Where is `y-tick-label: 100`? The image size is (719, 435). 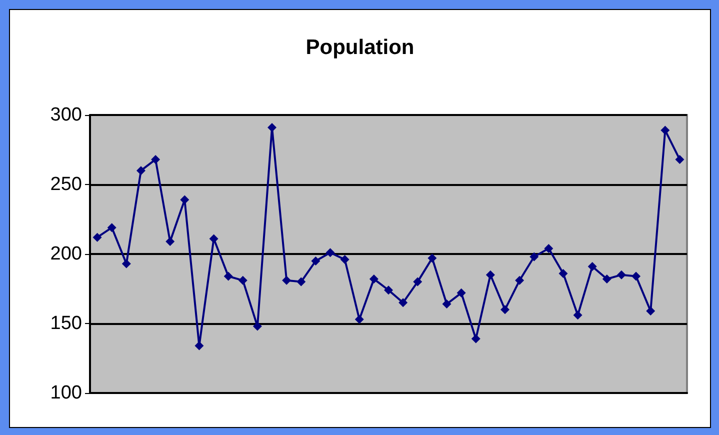 y-tick-label: 100 is located at coordinates (66, 393).